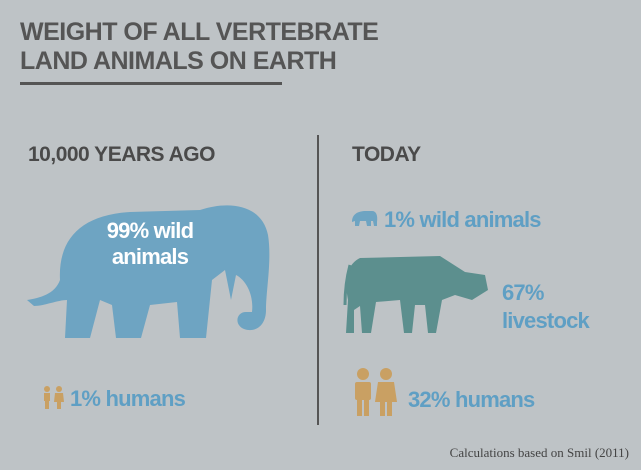 The width and height of the screenshot is (641, 470). I want to click on past-humans-label: 1% humans, so click(128, 398).